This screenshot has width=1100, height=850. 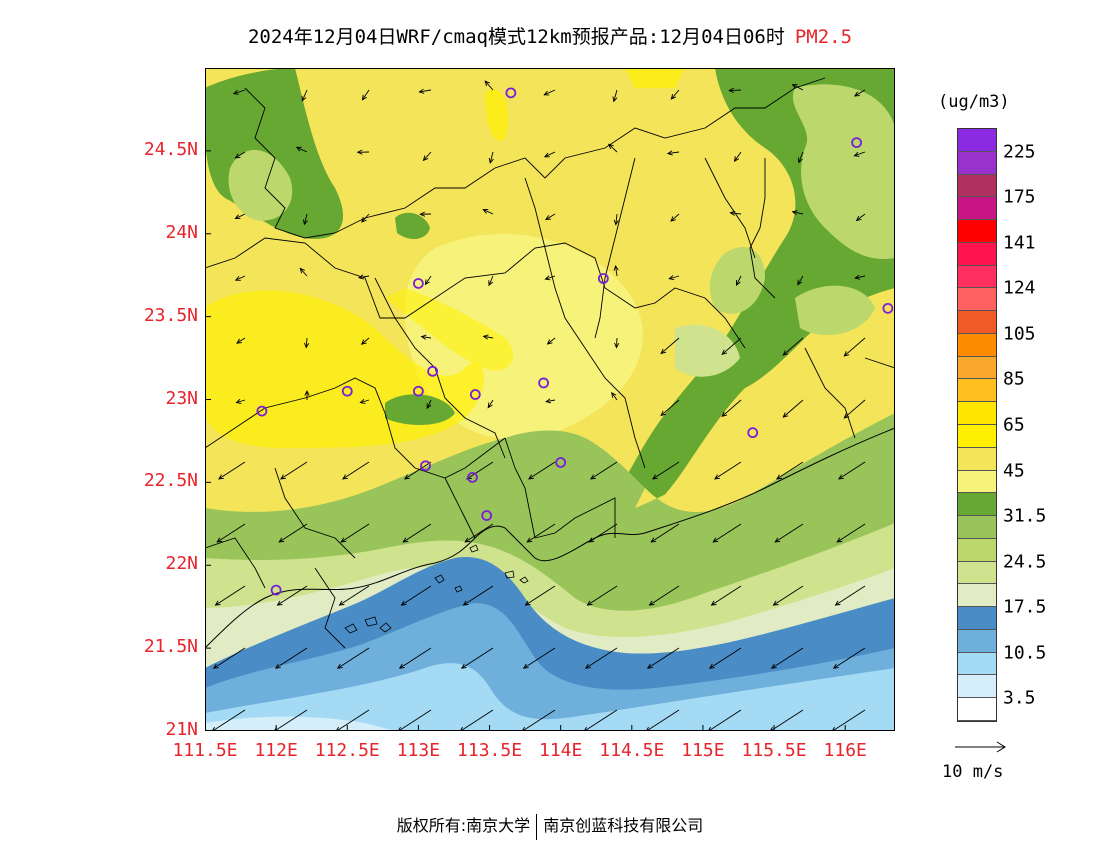 What do you see at coordinates (418, 750) in the screenshot?
I see `x-tick-label: 113E` at bounding box center [418, 750].